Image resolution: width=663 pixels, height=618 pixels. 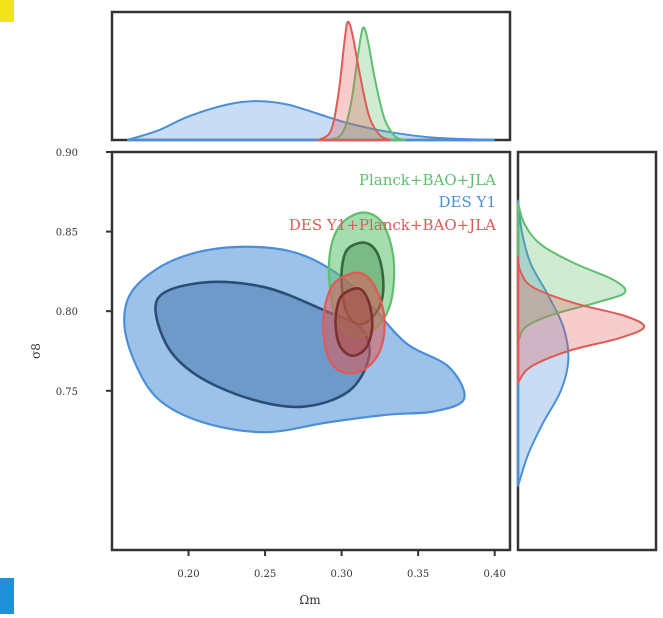 I want to click on contour-95-des-y1-planck-bao-jla, so click(x=354, y=323).